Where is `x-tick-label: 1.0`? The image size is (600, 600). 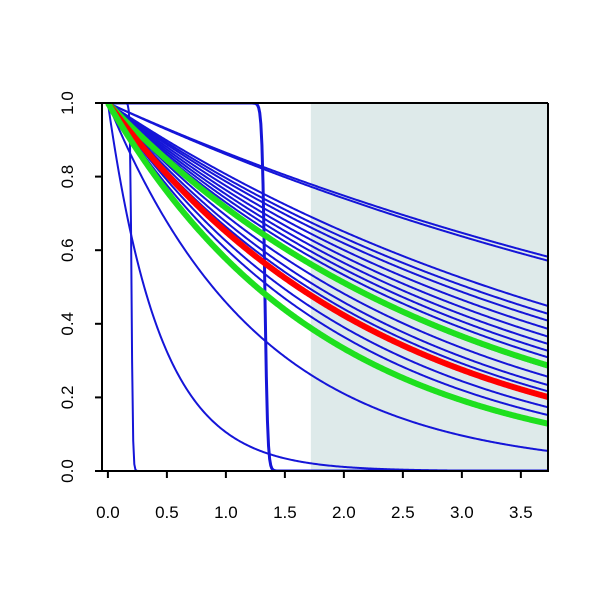
x-tick-label: 1.0 is located at coordinates (226, 512).